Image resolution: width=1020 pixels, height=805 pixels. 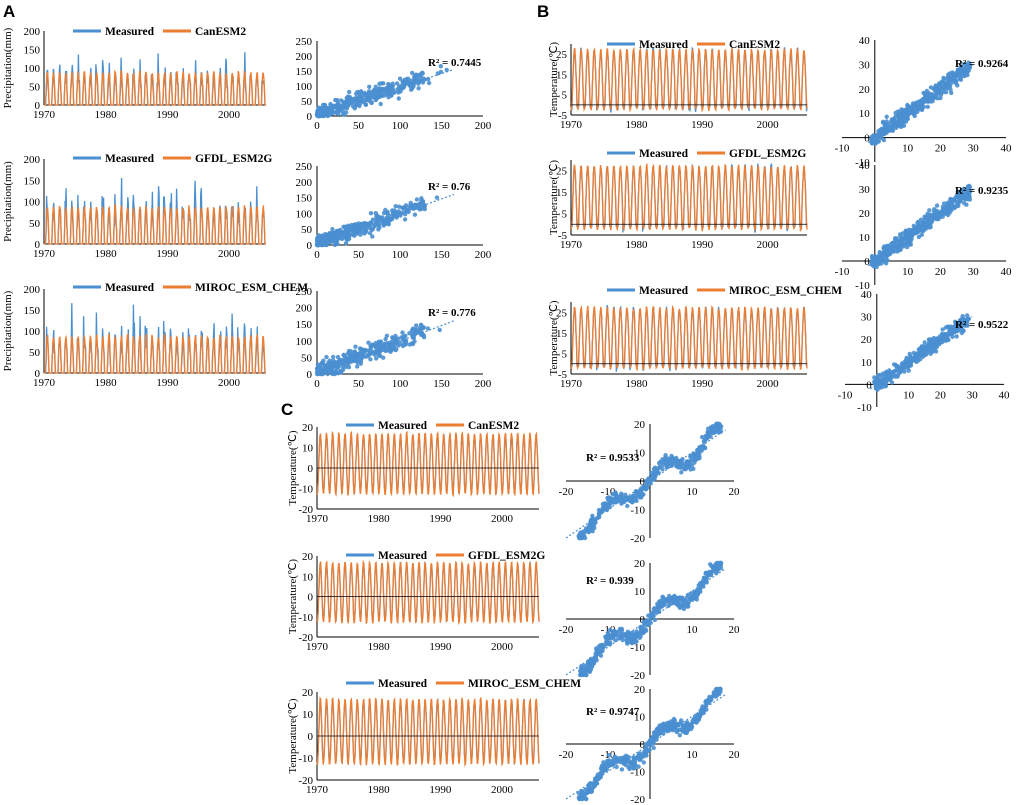 I want to click on model-series-line, so click(x=689, y=79).